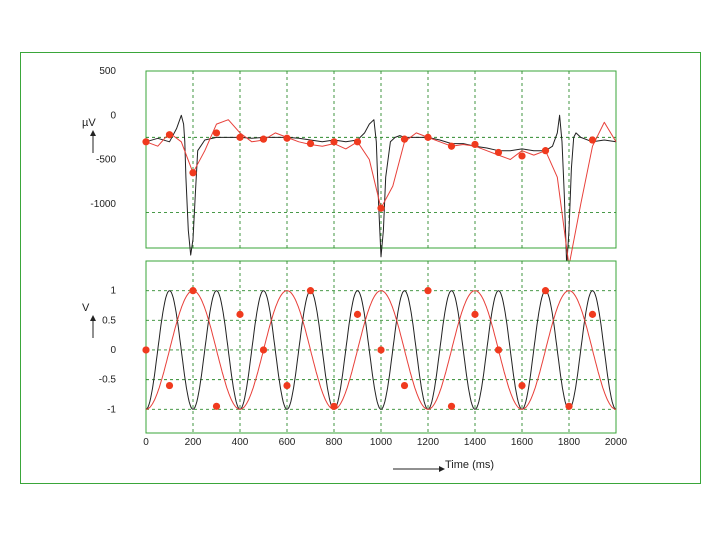 This screenshot has height=540, width=720. Describe the element at coordinates (146, 442) in the screenshot. I see `x-tick-label: 0` at that location.